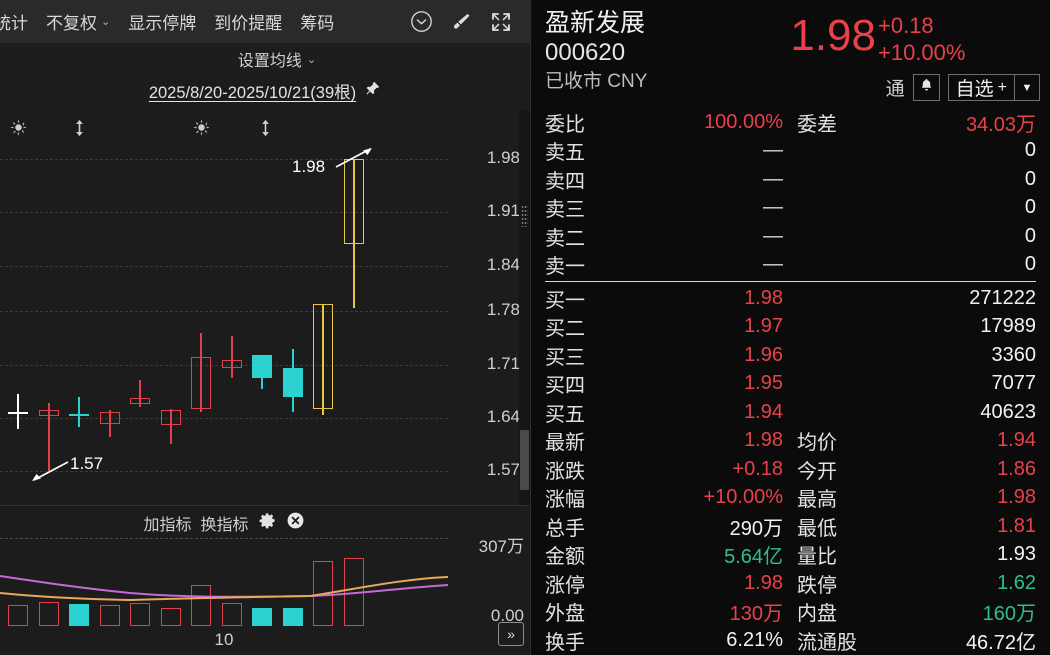 Image resolution: width=1050 pixels, height=655 pixels. I want to click on stat-label: 总手, so click(565, 528).